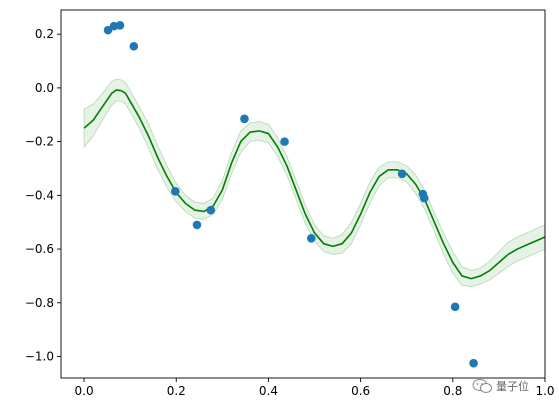 This screenshot has width=559, height=413. Describe the element at coordinates (84, 391) in the screenshot. I see `x-tick-label-0: 0.0` at that location.